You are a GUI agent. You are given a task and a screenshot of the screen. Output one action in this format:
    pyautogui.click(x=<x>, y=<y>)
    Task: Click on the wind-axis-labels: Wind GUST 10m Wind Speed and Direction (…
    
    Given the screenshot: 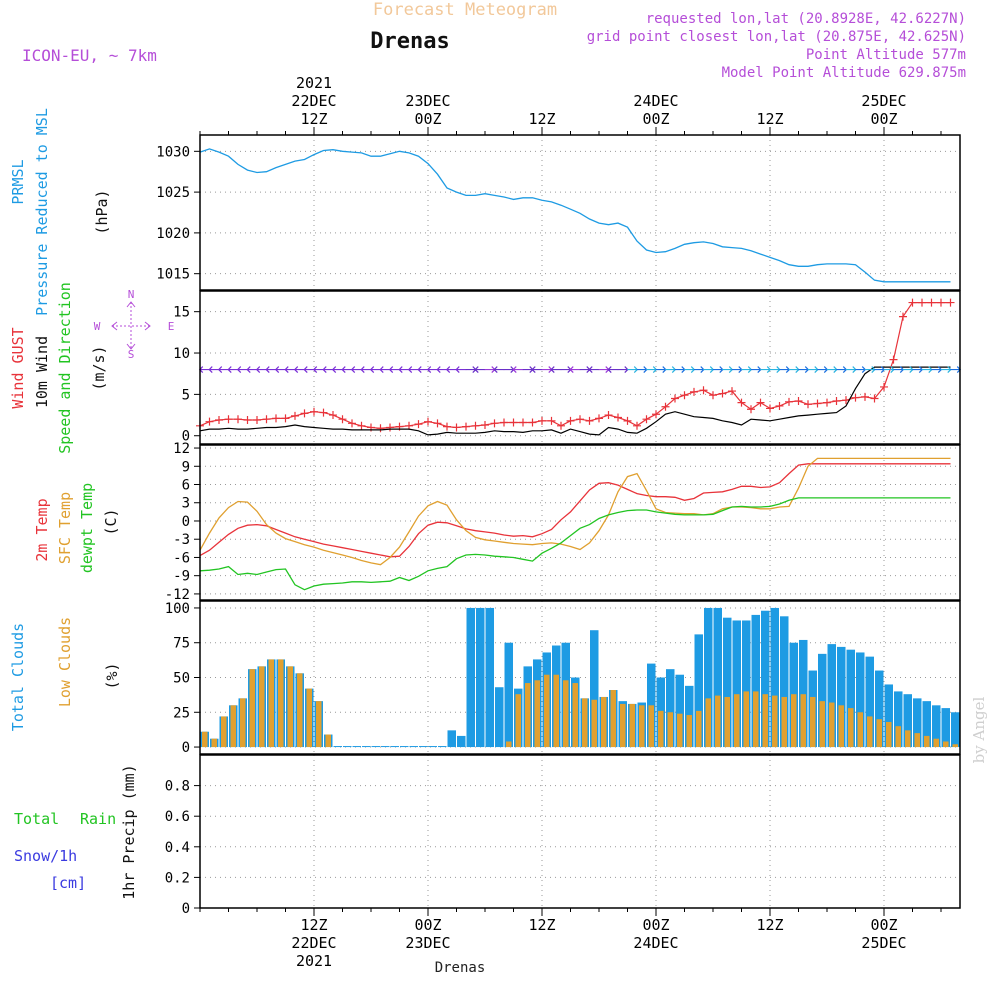 What is the action you would take?
    pyautogui.click(x=58, y=368)
    